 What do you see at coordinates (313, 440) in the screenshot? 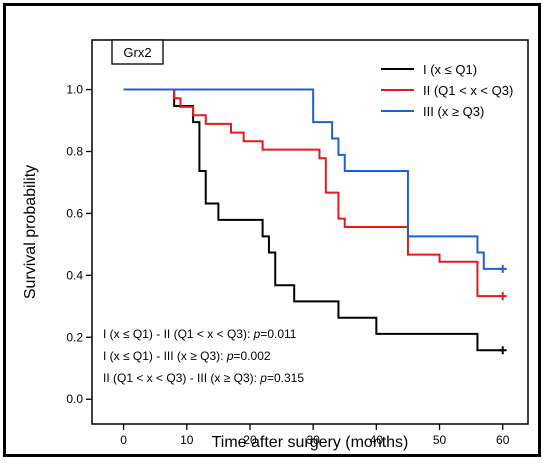
I see `x-tick-label: 30` at bounding box center [313, 440].